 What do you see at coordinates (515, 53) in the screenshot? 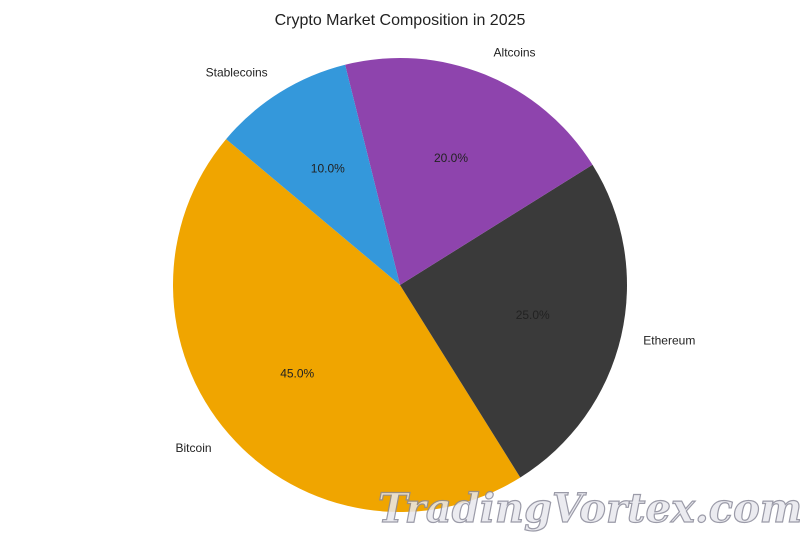
I see `slice-label: Altcoins` at bounding box center [515, 53].